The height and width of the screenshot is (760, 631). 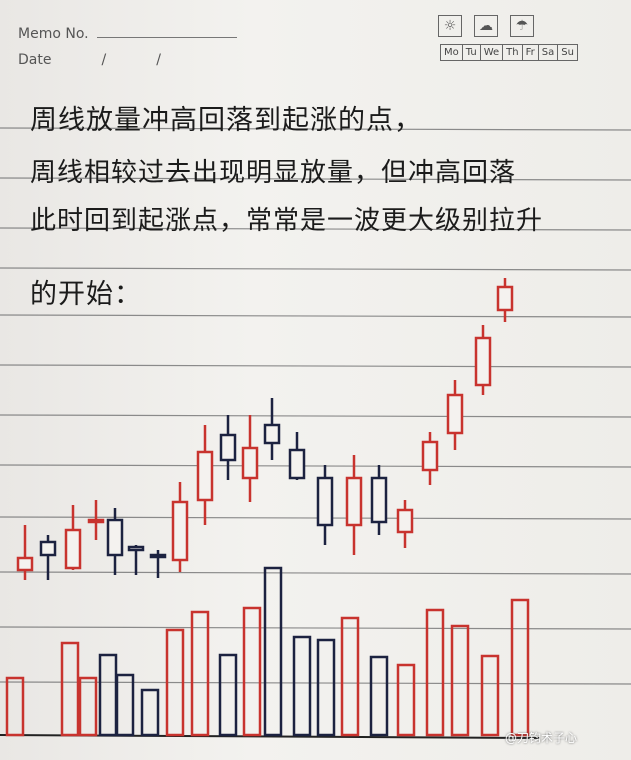 I want to click on cloudy-icon: ☁, so click(x=486, y=26).